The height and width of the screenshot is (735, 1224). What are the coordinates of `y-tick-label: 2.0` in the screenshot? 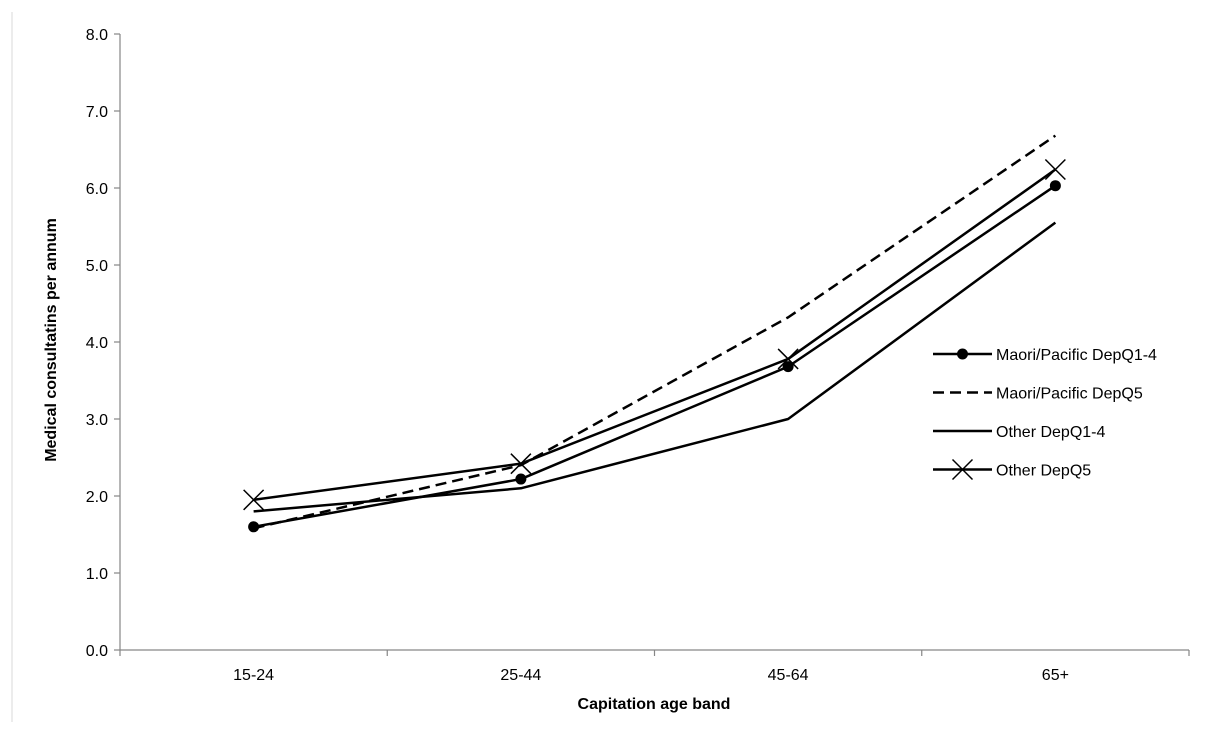 It's located at (97, 497).